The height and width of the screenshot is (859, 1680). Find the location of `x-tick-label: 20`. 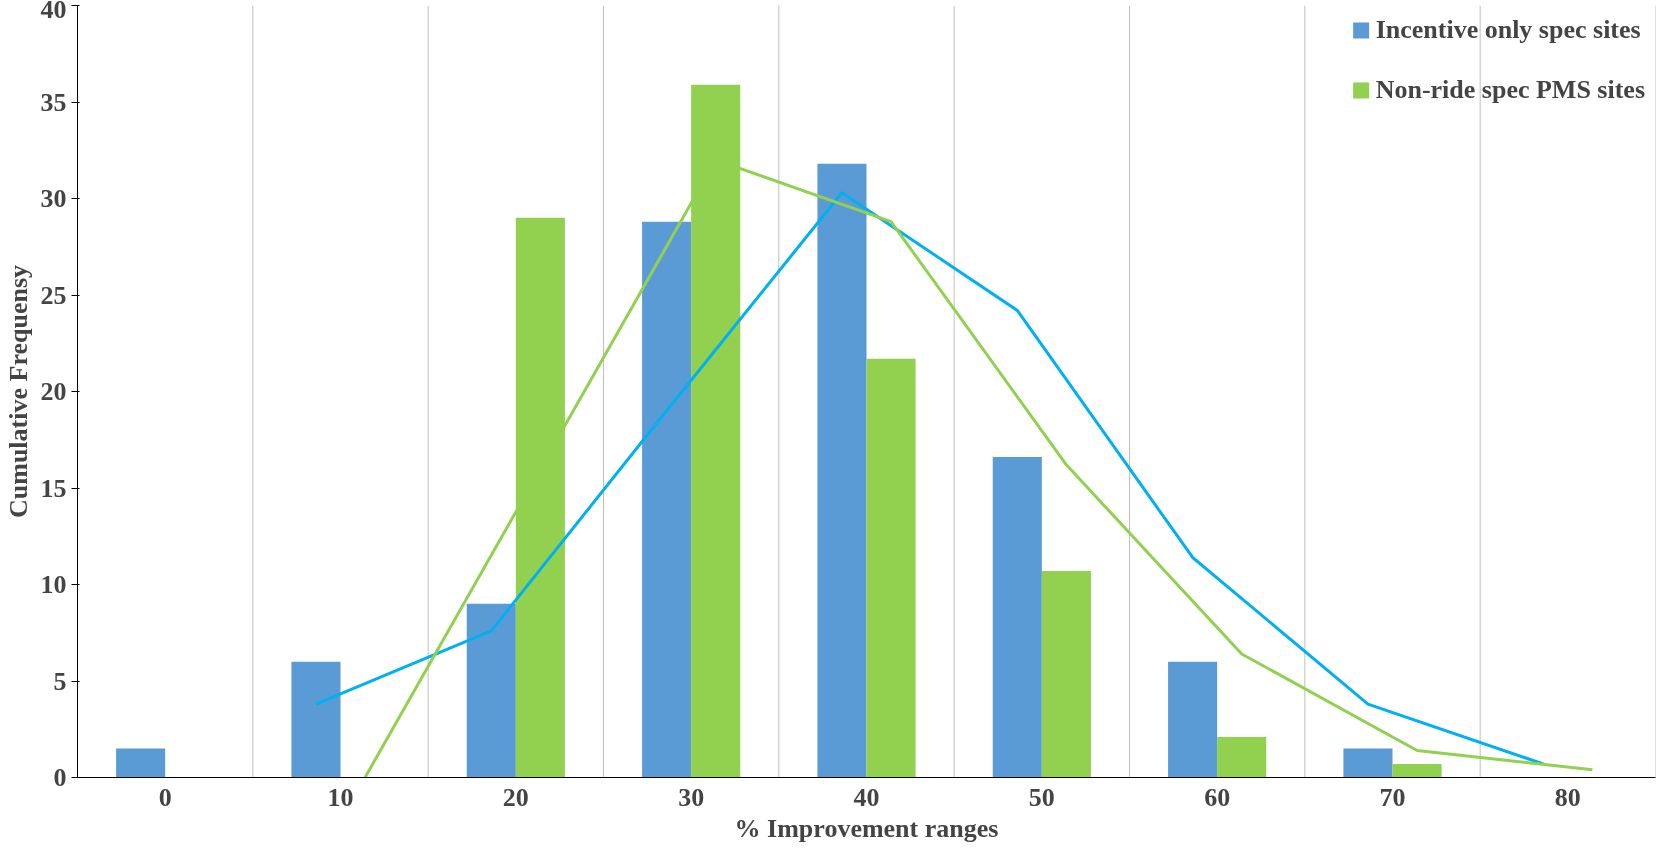

x-tick-label: 20 is located at coordinates (515, 797).